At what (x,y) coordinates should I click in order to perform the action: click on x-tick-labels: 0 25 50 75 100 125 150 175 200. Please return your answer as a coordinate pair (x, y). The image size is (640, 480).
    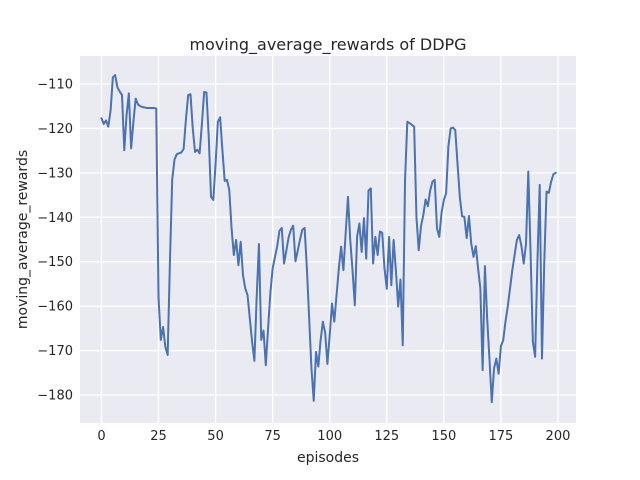
    Looking at the image, I should click on (333, 436).